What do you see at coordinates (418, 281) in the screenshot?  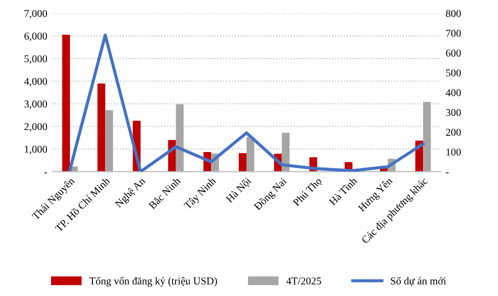 I see `legend-label: Số dự án mới` at bounding box center [418, 281].